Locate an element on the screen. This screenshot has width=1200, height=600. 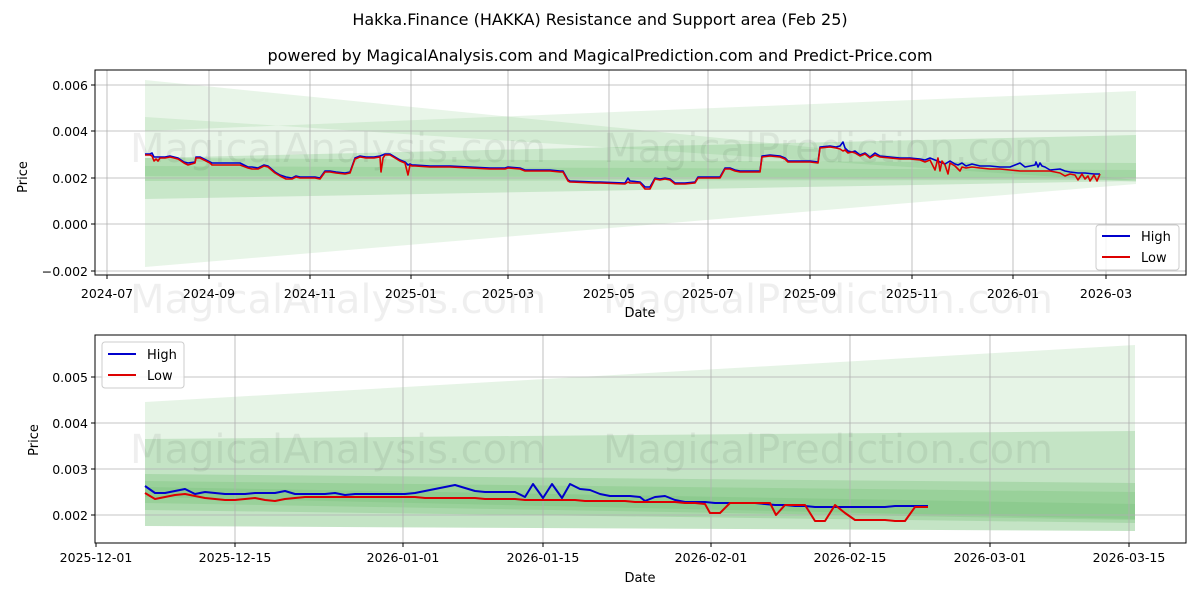
top-high-line is located at coordinates (622, 164).